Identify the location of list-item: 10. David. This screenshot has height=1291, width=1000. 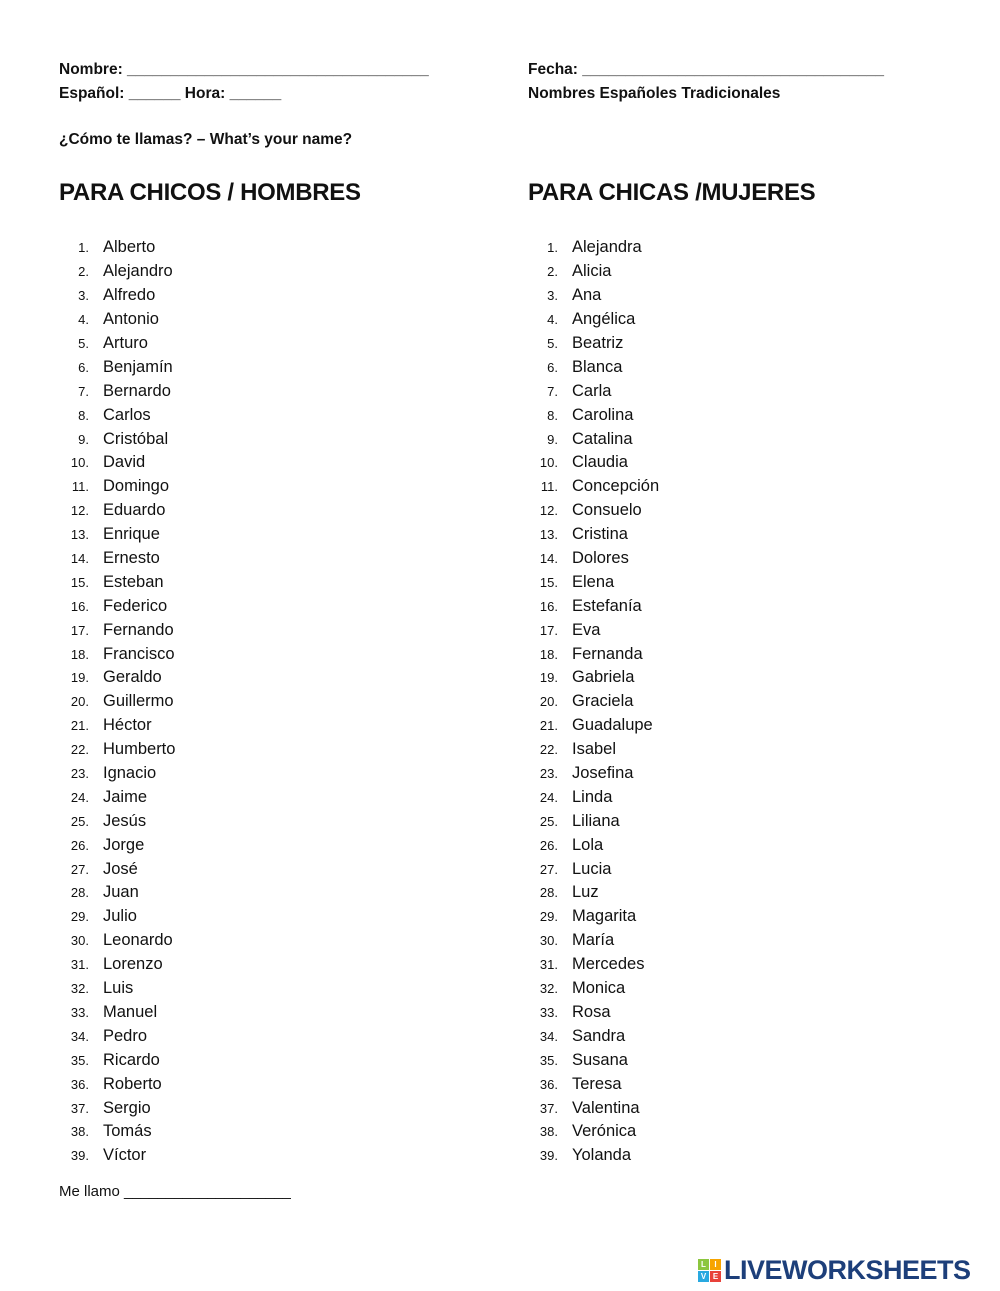
(117, 463).